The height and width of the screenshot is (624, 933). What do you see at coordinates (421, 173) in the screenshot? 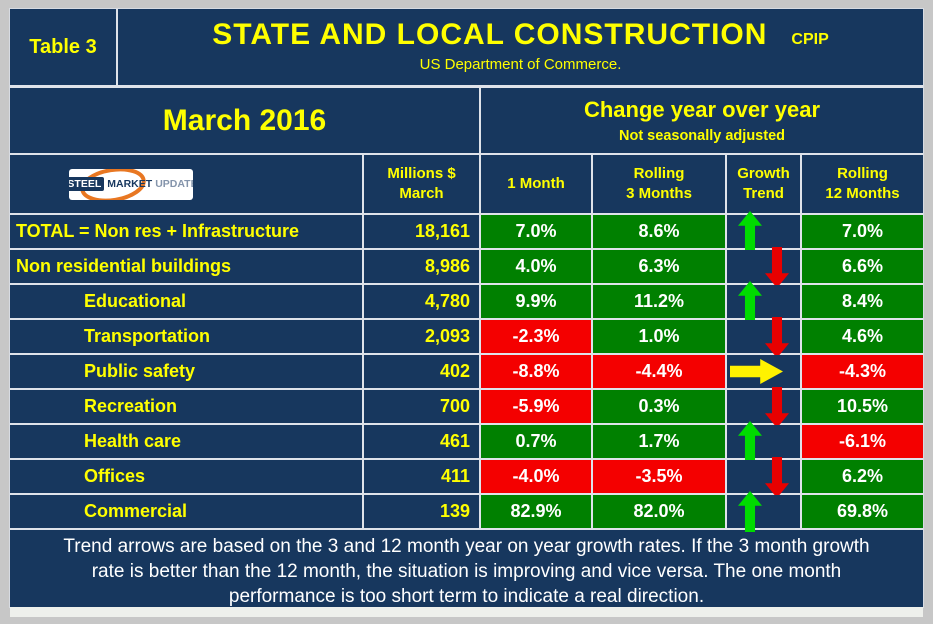
I see `column-header-line: Millions $` at bounding box center [421, 173].